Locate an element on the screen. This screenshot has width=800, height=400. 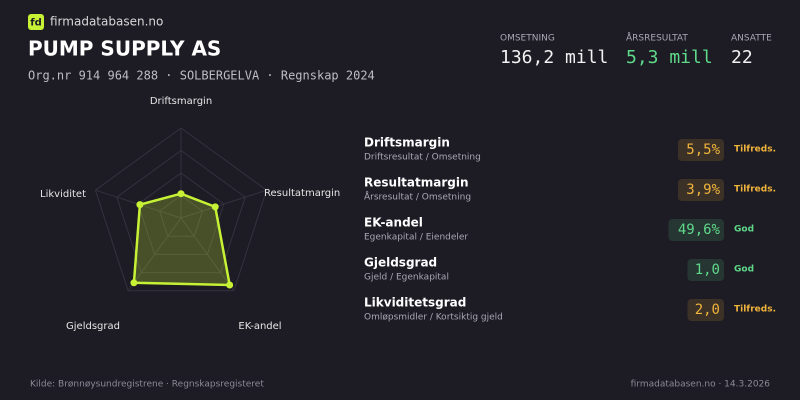
metric-name: Likviditetsgrad is located at coordinates (415, 303).